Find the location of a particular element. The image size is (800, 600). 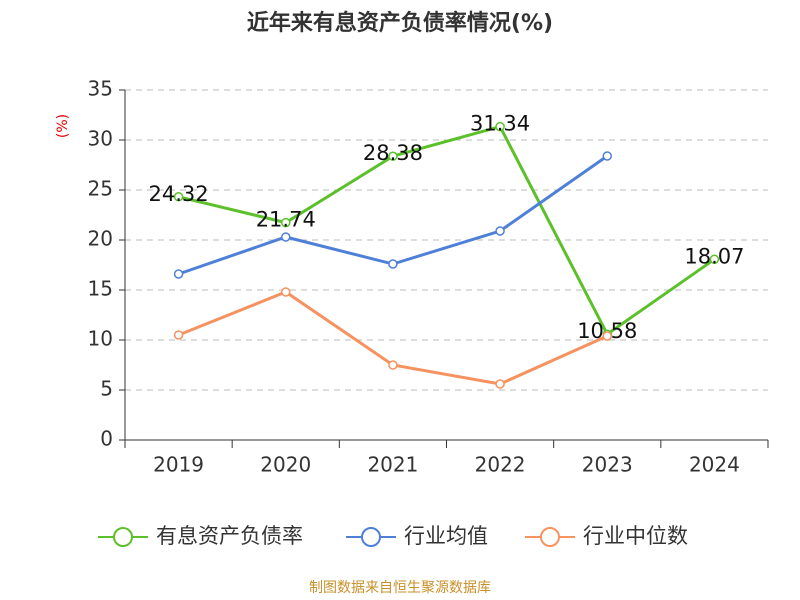

y-axis-label: (%) is located at coordinates (63, 126).